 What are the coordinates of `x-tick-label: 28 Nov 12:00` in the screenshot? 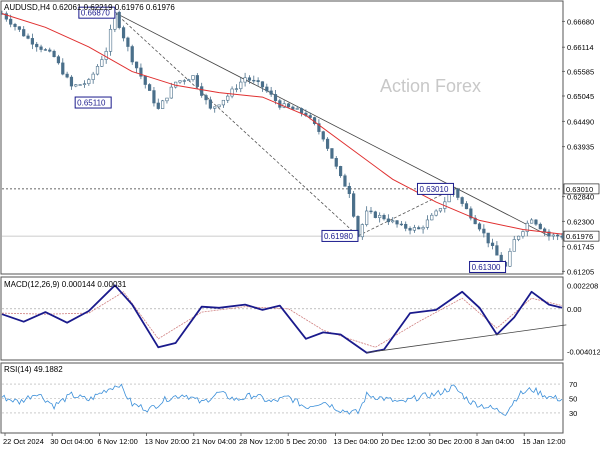 It's located at (261, 441).